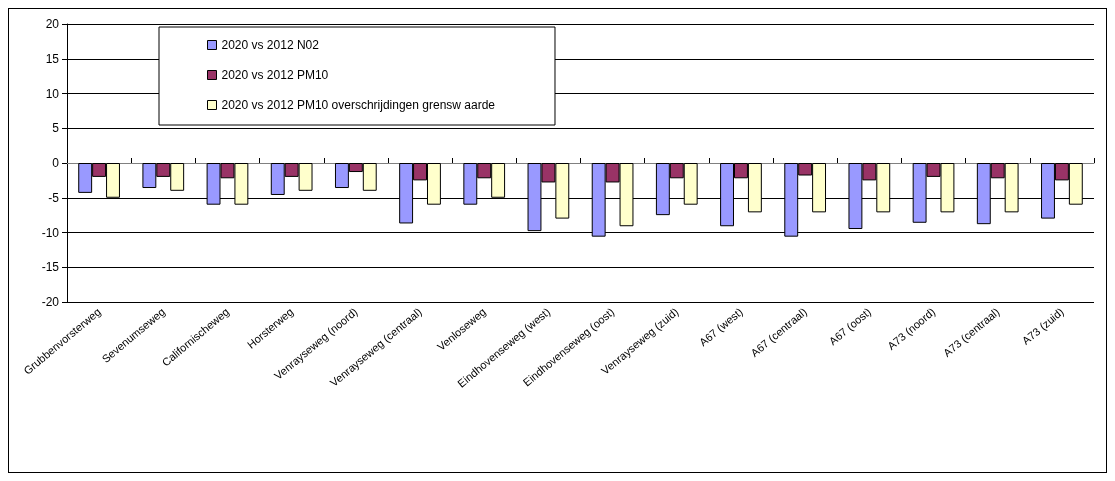 The height and width of the screenshot is (481, 1115). I want to click on y-tick-label: -5, so click(54, 197).